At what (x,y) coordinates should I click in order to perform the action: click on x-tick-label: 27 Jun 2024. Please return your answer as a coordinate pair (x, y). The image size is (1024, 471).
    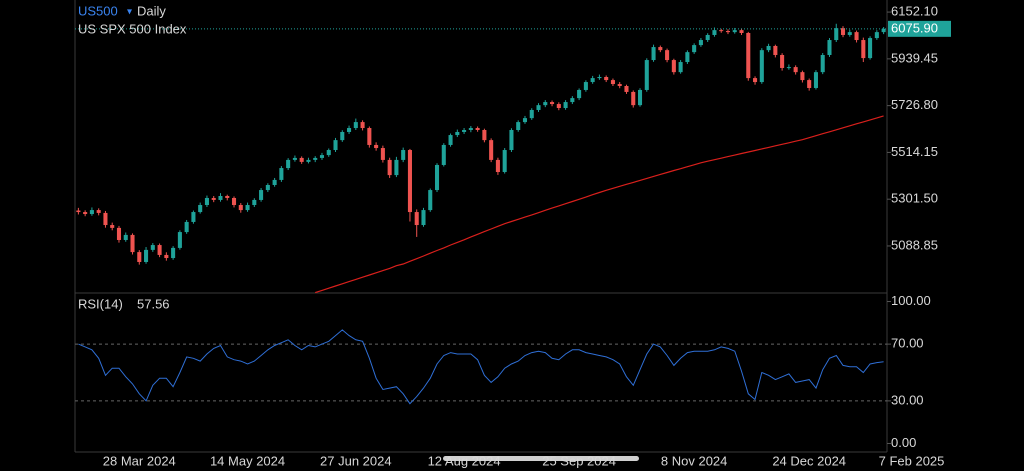
    Looking at the image, I should click on (356, 460).